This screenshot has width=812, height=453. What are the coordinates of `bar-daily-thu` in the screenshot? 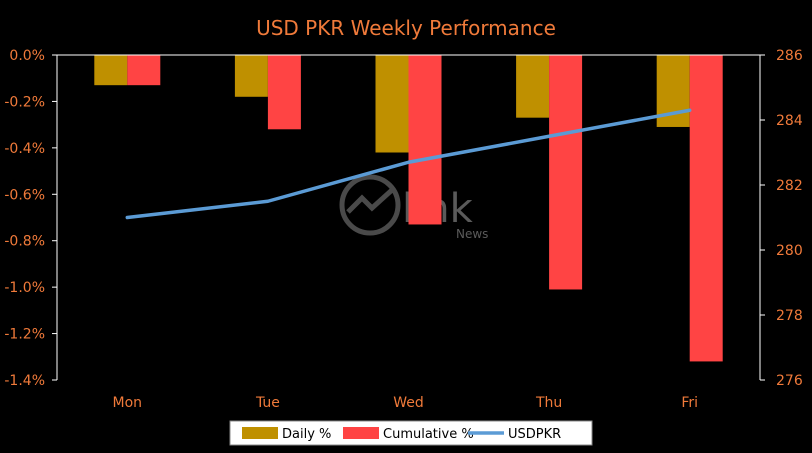 It's located at (533, 86).